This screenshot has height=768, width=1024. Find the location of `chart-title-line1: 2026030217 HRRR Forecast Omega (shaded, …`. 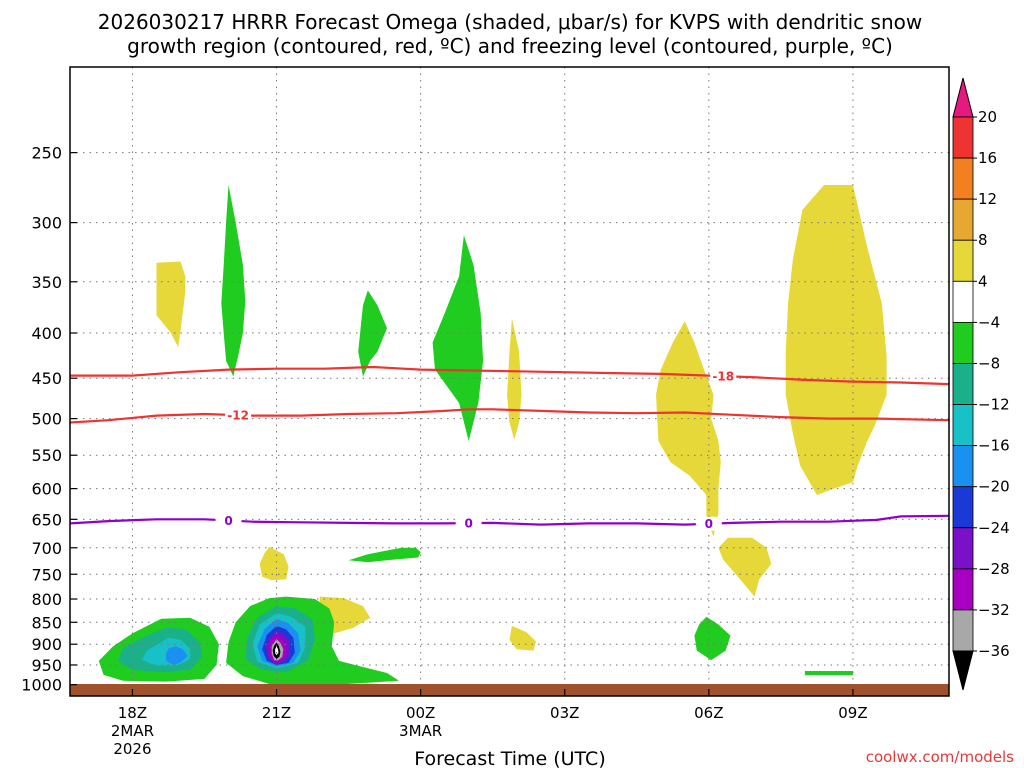

chart-title-line1: 2026030217 HRRR Forecast Omega (shaded, … is located at coordinates (510, 22).